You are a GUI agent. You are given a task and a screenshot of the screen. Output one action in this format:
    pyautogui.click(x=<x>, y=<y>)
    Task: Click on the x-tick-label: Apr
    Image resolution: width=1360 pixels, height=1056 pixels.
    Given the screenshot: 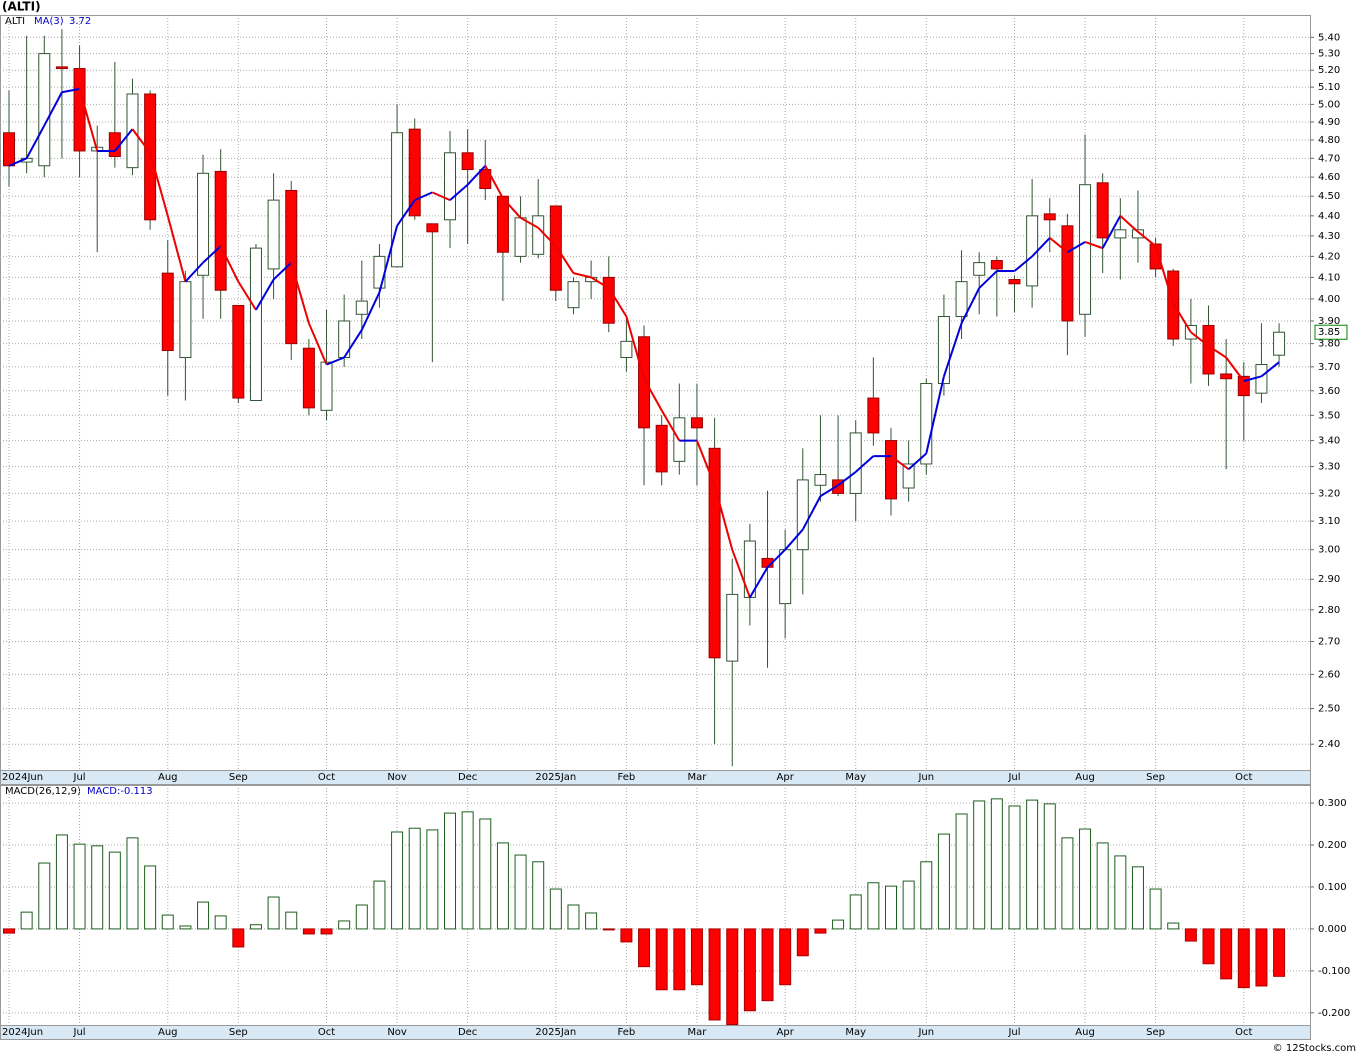 What is the action you would take?
    pyautogui.click(x=786, y=1032)
    